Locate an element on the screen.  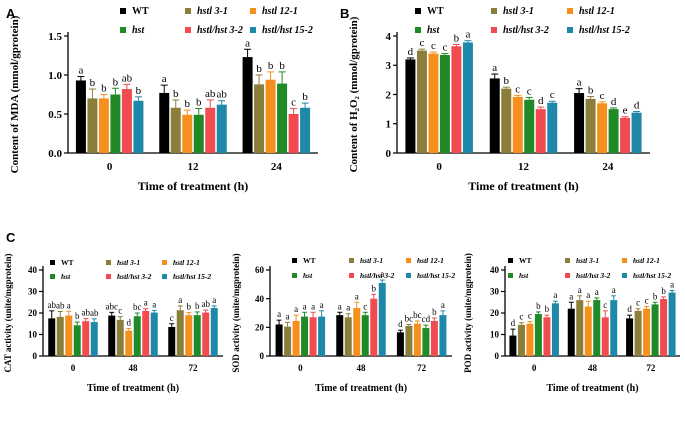
y-tick-label: 20 is located at coordinates (495, 313).